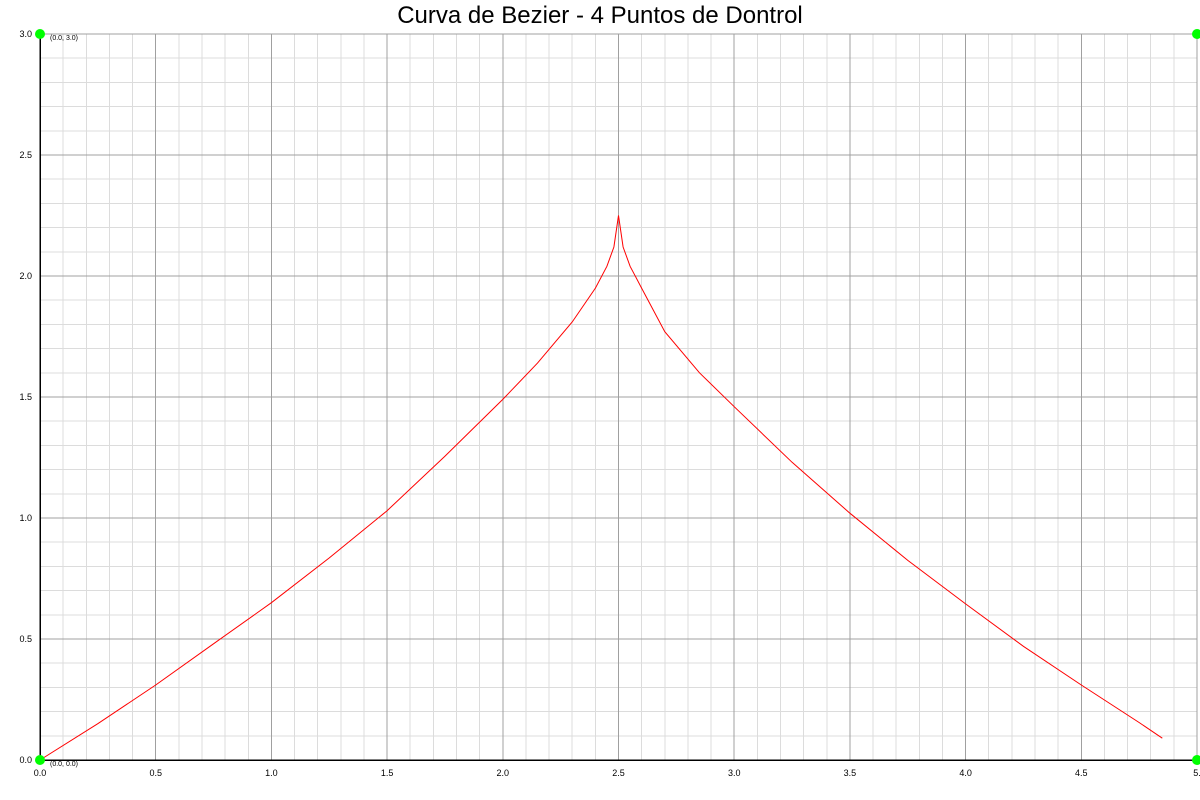 Image resolution: width=1200 pixels, height=800 pixels. I want to click on y-tick-label: 3.0, so click(25, 34).